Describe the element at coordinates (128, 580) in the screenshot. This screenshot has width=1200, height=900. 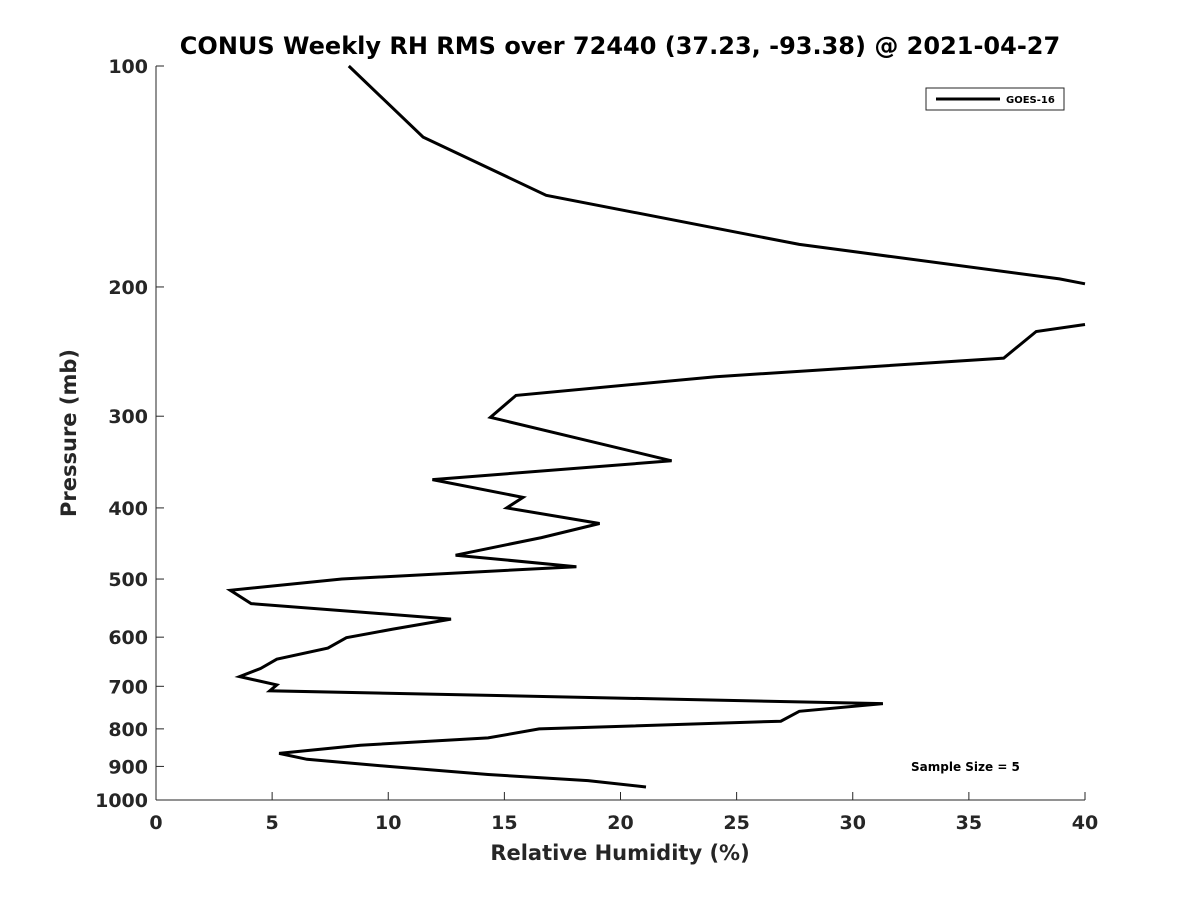
I see `y-tick-label: 500` at that location.